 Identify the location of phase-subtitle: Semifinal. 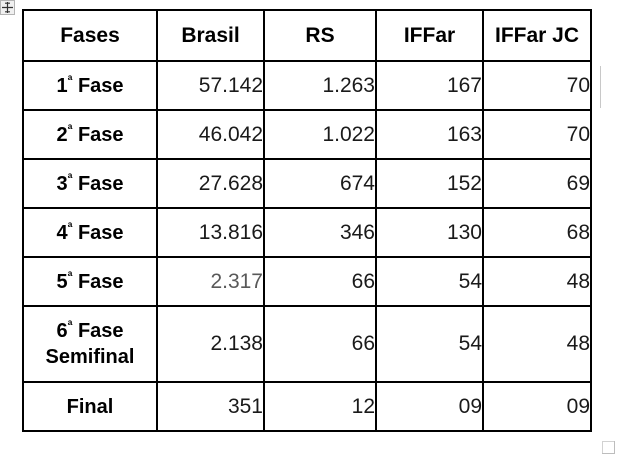
(90, 357).